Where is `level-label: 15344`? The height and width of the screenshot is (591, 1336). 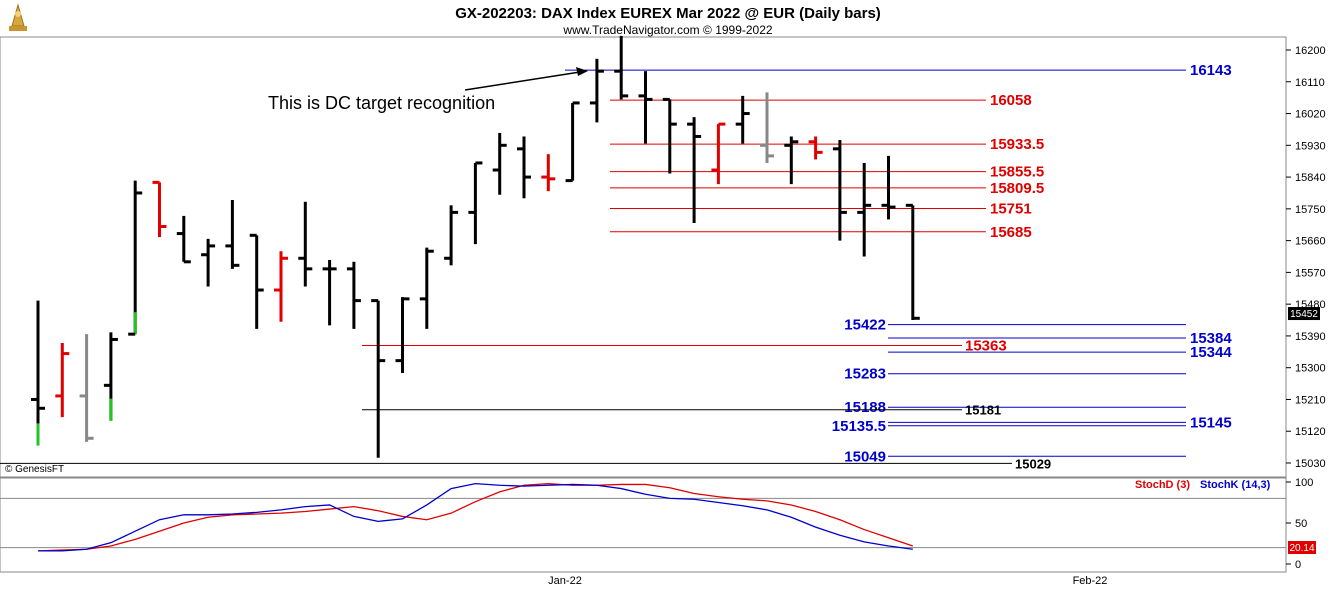 level-label: 15344 is located at coordinates (1211, 352).